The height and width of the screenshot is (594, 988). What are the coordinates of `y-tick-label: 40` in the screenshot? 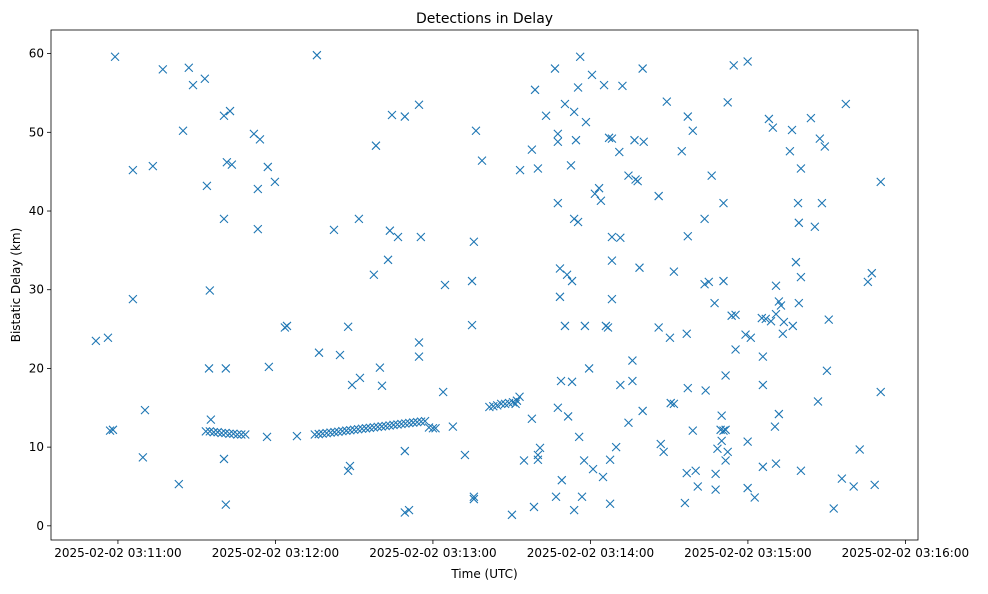 It's located at (36, 211).